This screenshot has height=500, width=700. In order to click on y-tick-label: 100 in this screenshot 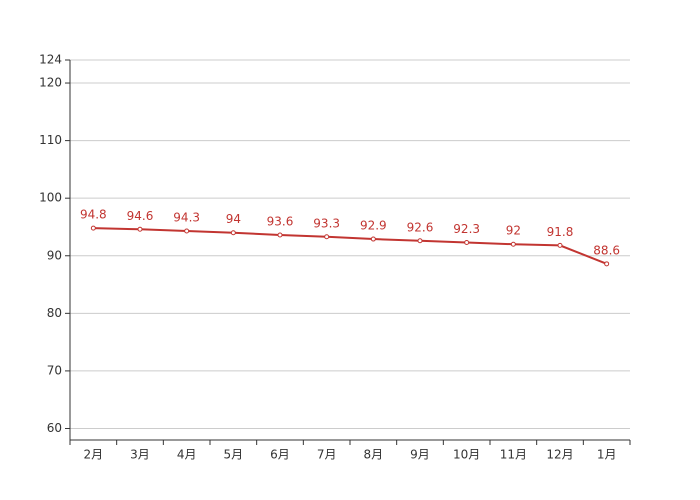, I will do `click(50, 198)`.